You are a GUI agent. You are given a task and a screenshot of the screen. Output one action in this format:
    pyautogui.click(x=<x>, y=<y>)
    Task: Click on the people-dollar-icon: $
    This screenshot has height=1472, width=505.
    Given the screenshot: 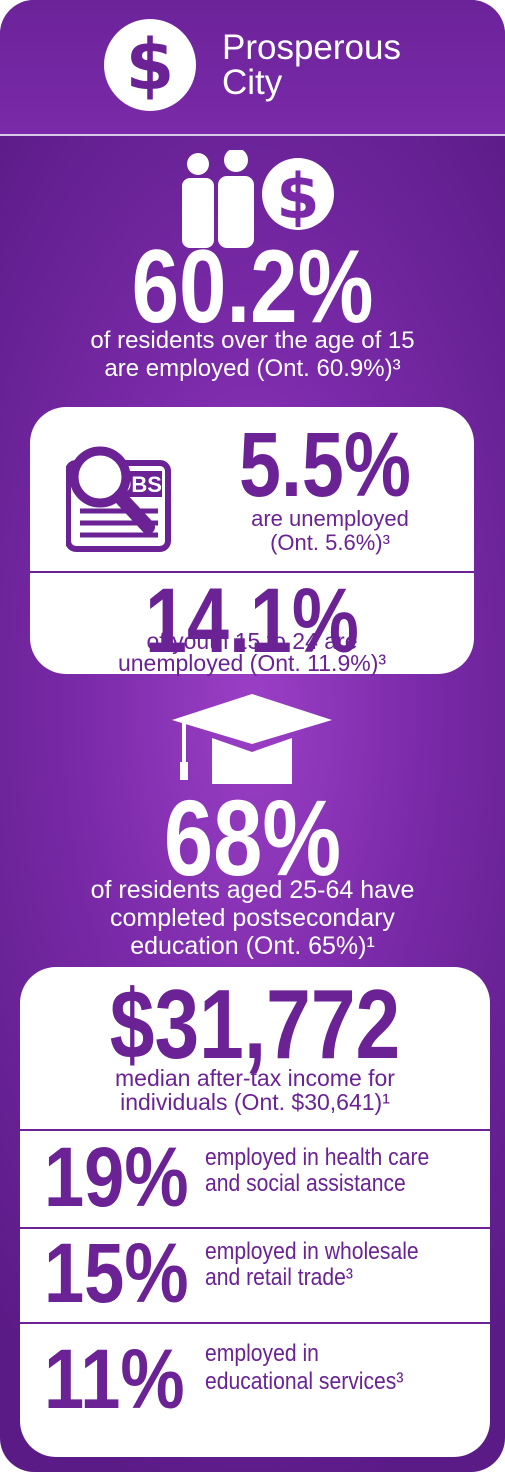 What is the action you would take?
    pyautogui.click(x=258, y=199)
    